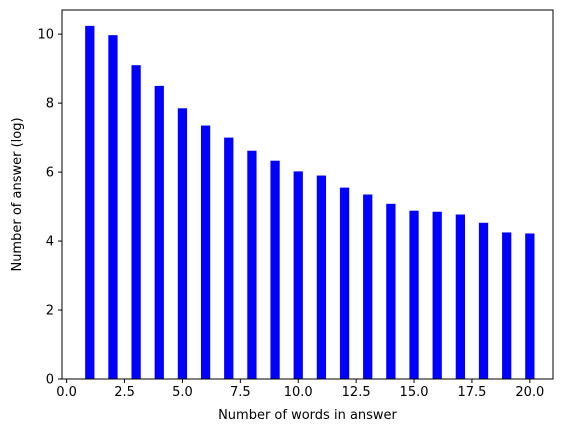  What do you see at coordinates (124, 392) in the screenshot?
I see `x-tick-label: 2.5` at bounding box center [124, 392].